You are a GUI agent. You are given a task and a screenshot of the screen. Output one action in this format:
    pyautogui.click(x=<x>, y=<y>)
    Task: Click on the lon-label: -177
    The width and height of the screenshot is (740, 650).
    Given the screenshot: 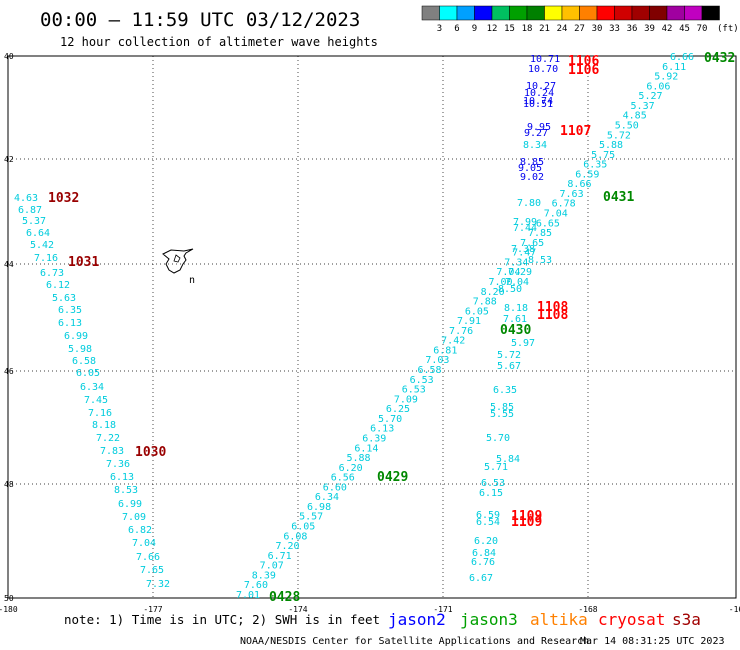 What is the action you would take?
    pyautogui.click(x=152, y=609)
    